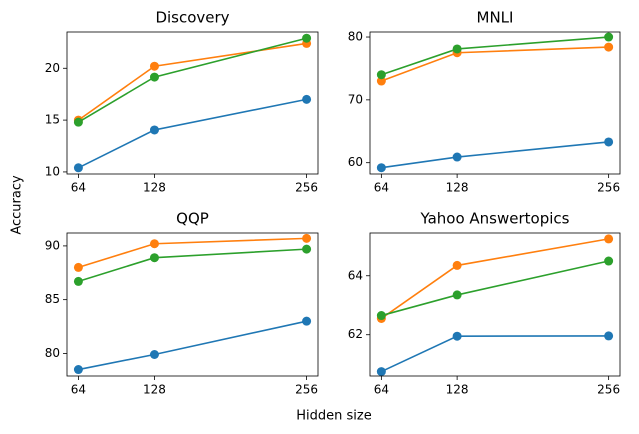  Describe the element at coordinates (52, 245) in the screenshot. I see `y-tick-label: 90` at that location.